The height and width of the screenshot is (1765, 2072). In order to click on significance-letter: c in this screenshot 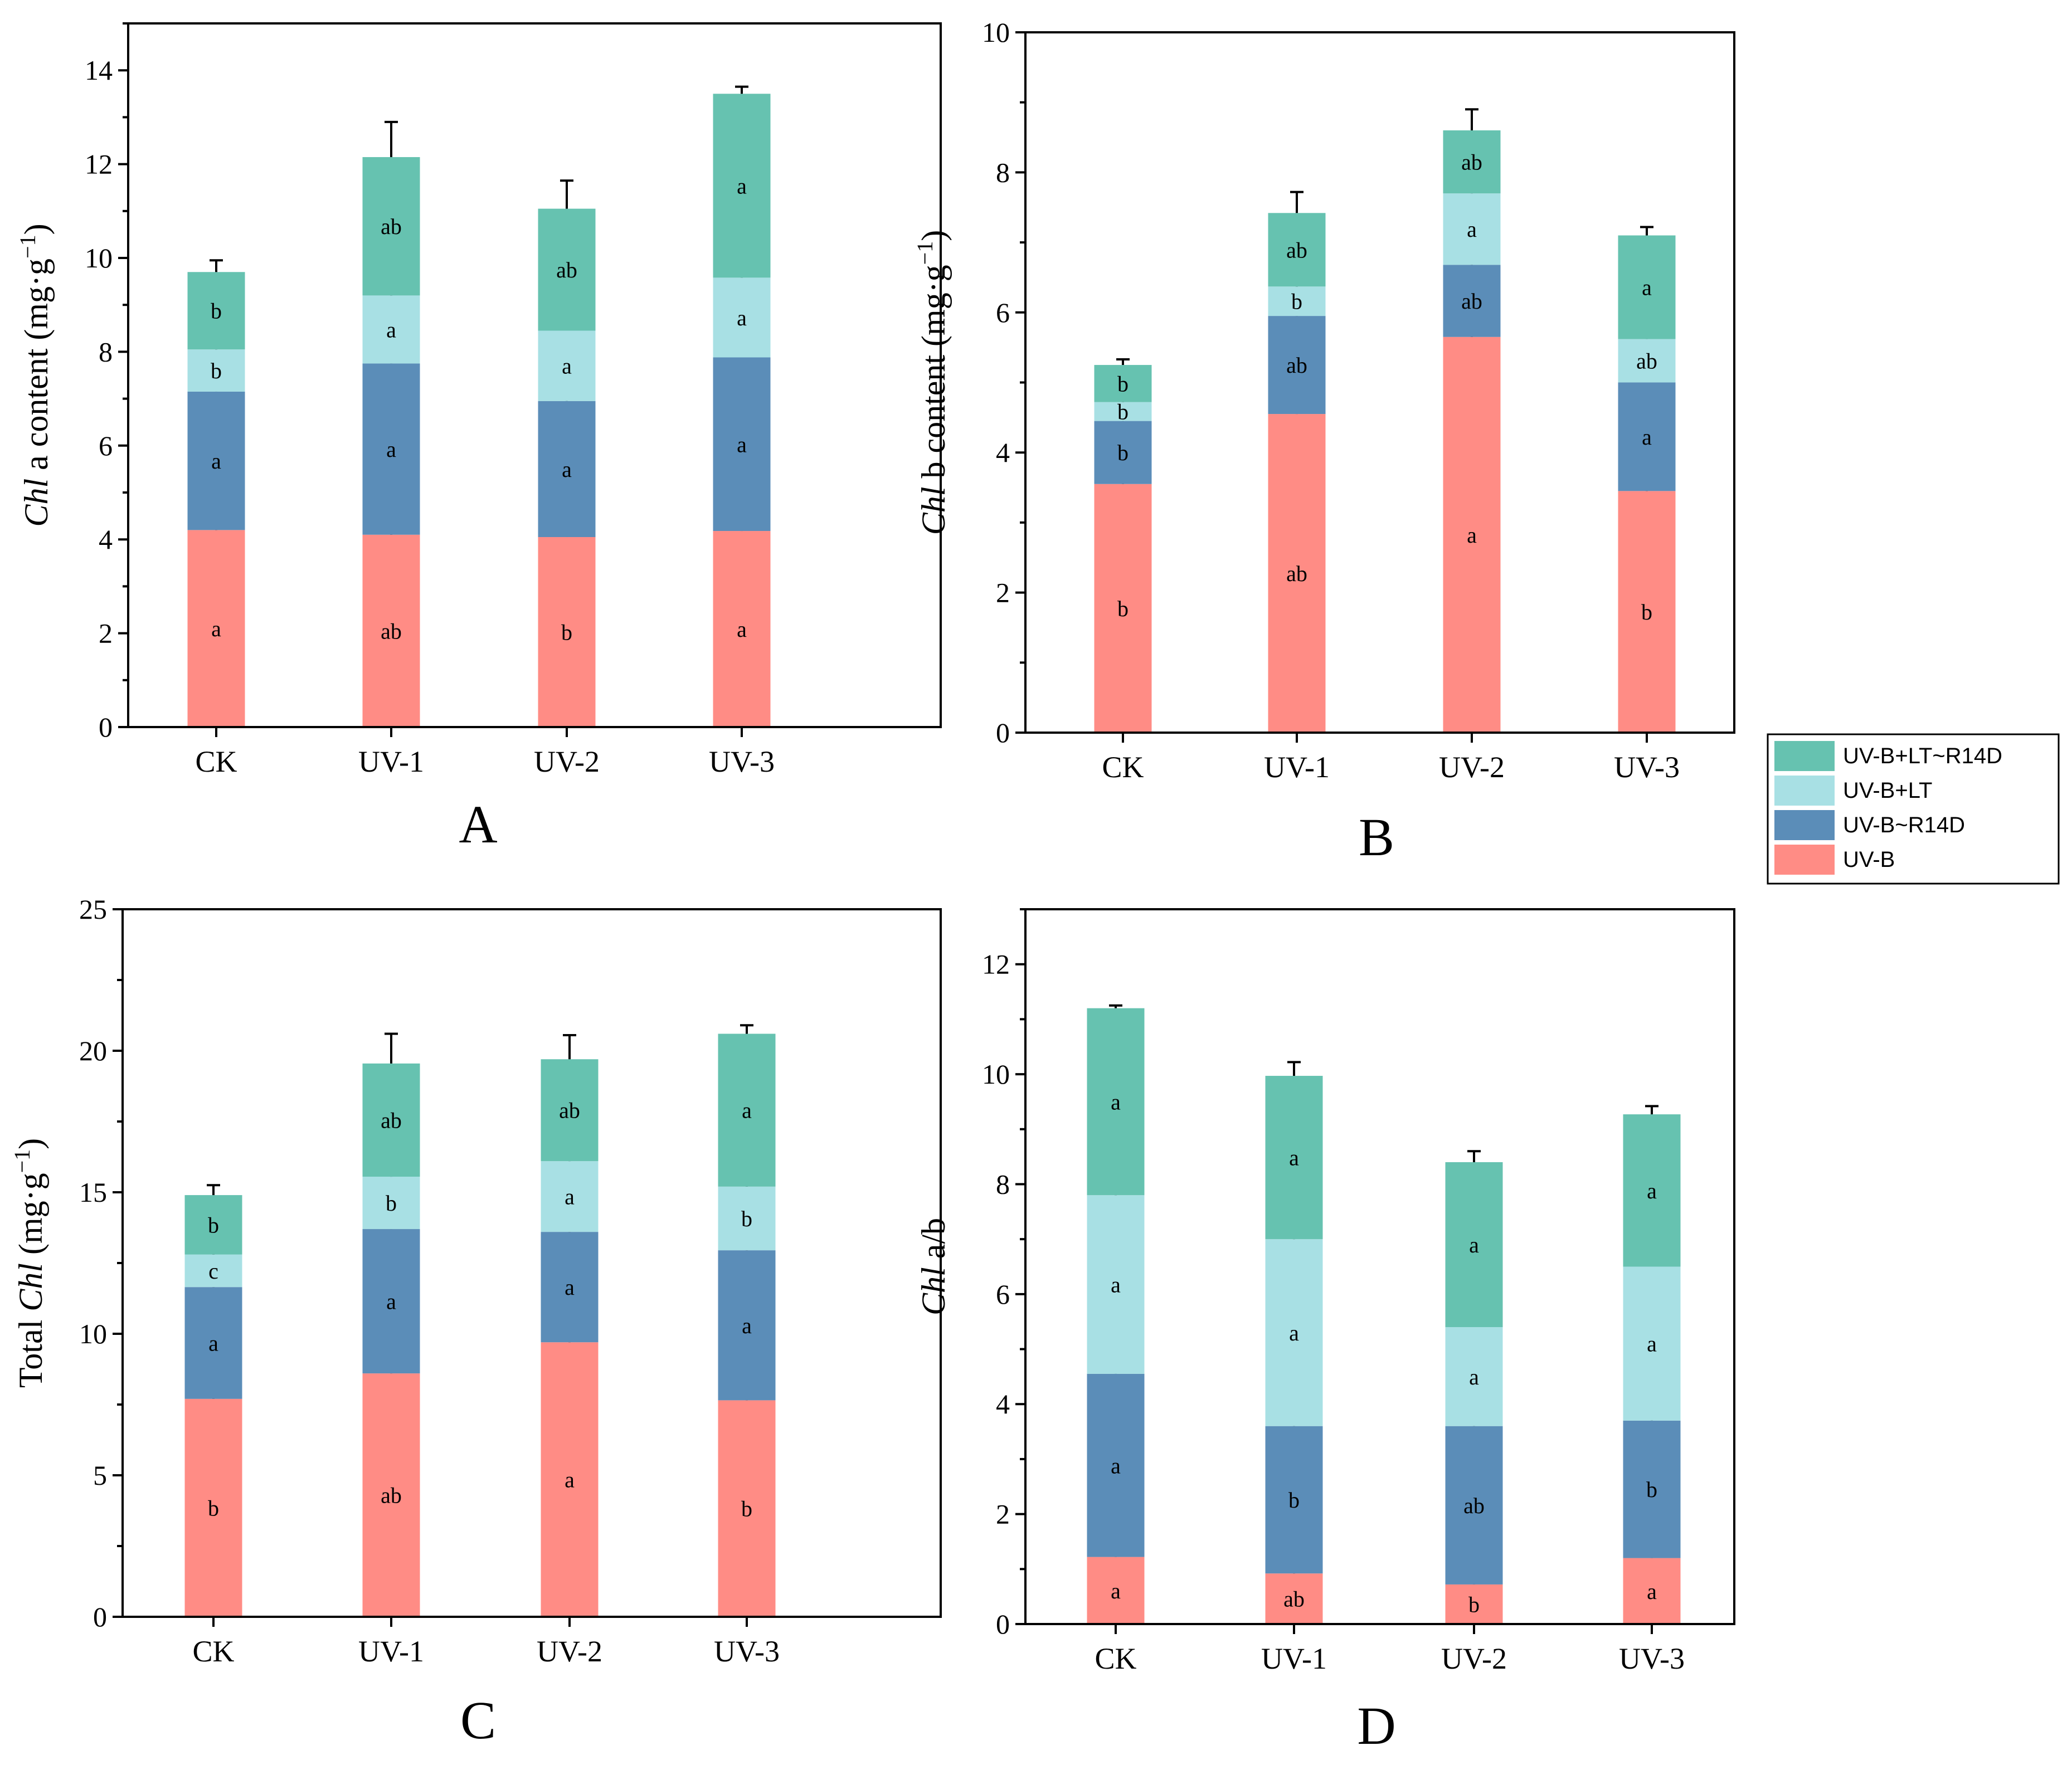, I will do `click(213, 1271)`.